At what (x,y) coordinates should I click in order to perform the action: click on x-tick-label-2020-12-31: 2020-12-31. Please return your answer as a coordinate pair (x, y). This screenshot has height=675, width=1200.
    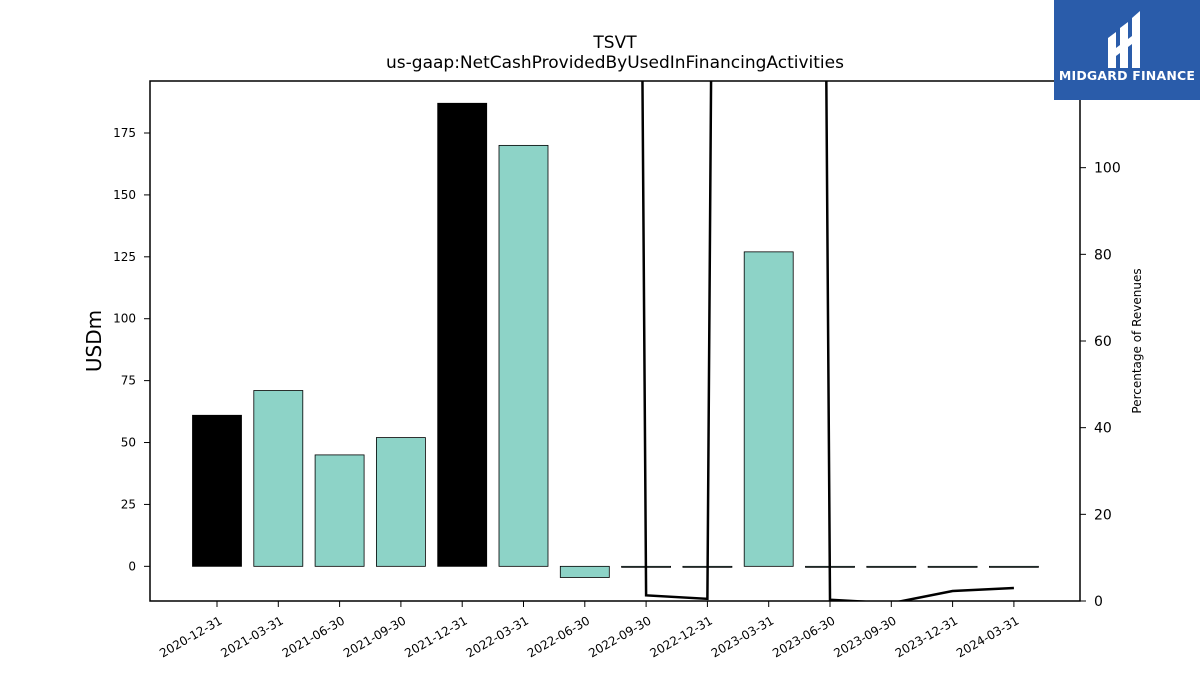
    Looking at the image, I should click on (190, 636).